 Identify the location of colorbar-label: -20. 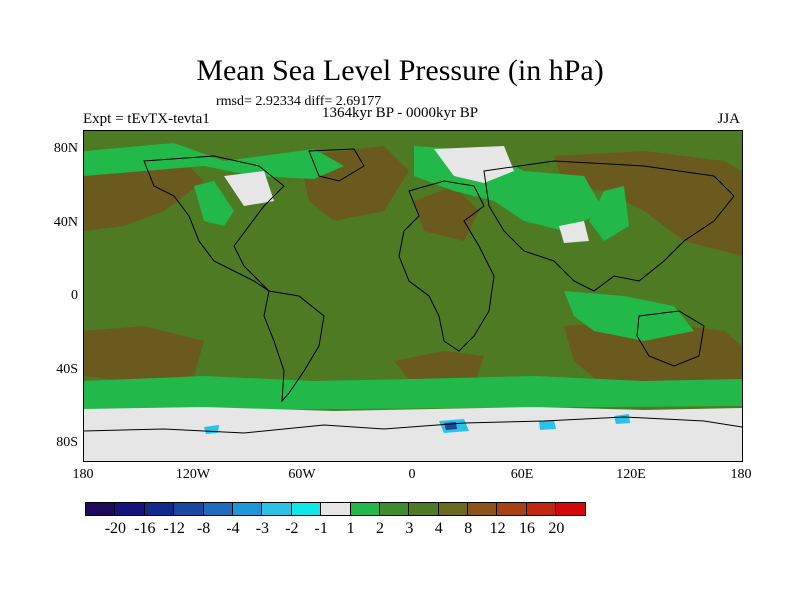
(115, 528).